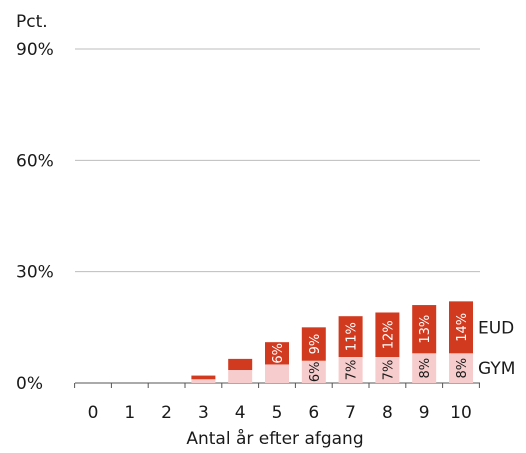  What do you see at coordinates (93, 413) in the screenshot?
I see `x-tick-label: 0` at bounding box center [93, 413].